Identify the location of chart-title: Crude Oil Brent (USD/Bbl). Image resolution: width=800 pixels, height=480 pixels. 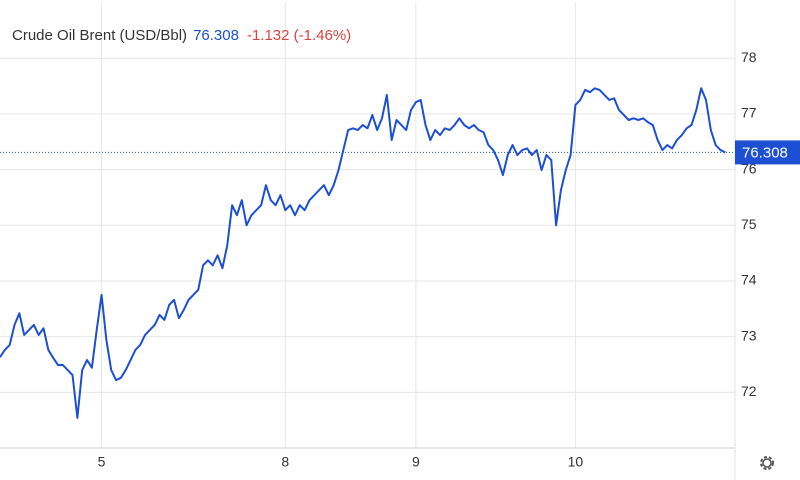
(99, 35).